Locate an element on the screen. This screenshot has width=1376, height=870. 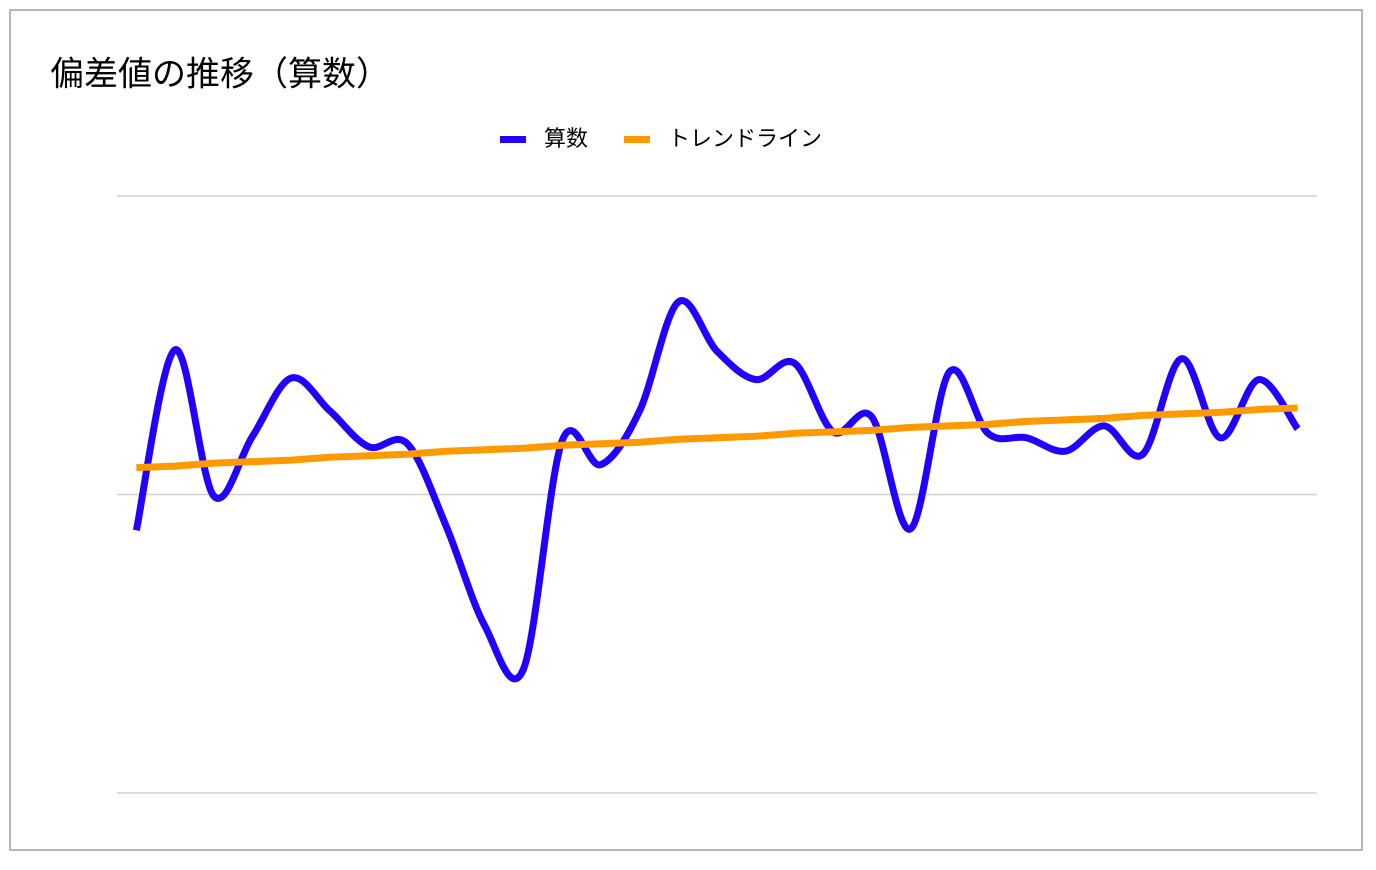
chart-title: 偏差値の推移（算数） is located at coordinates (220, 75).